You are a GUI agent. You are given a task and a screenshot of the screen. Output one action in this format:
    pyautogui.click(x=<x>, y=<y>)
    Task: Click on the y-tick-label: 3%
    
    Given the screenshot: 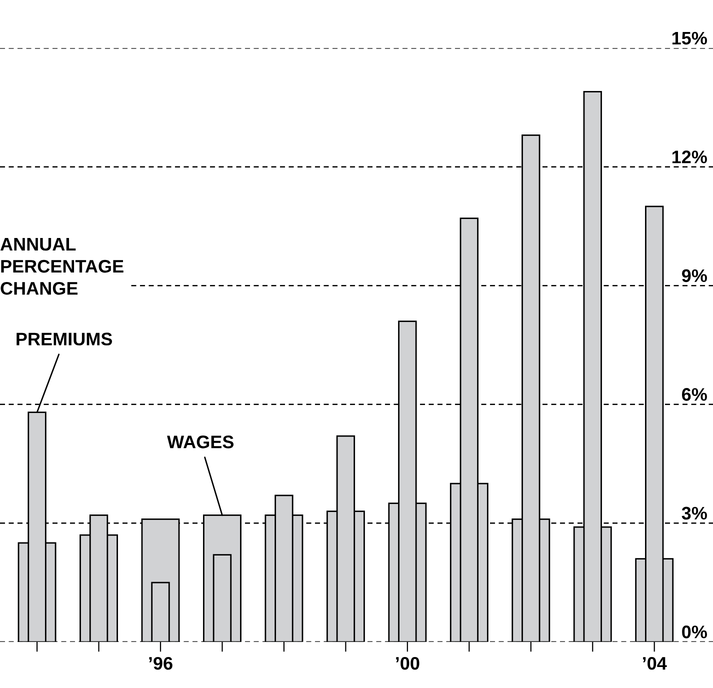 What is the action you would take?
    pyautogui.click(x=694, y=513)
    